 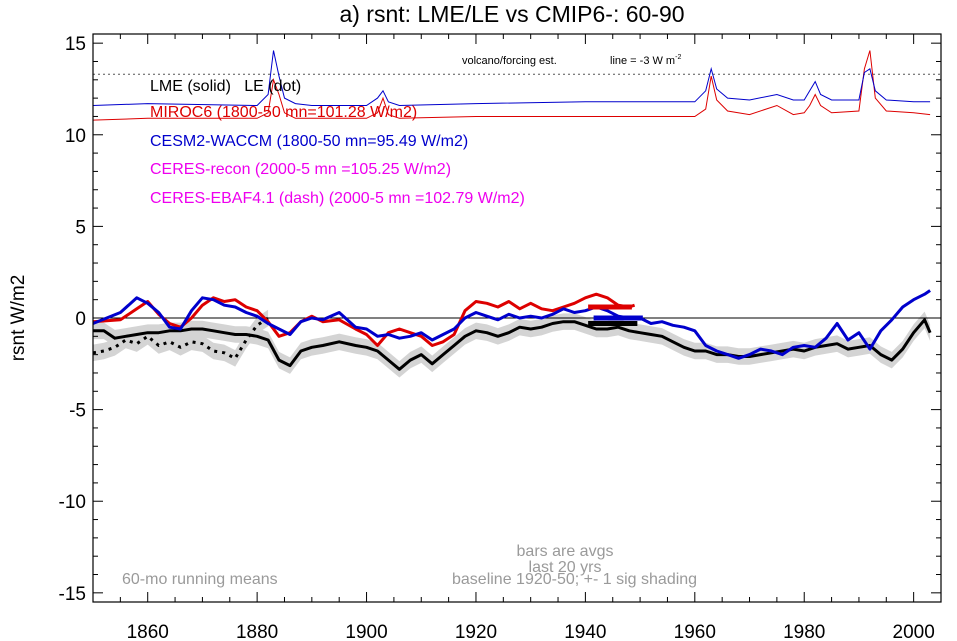 I want to click on running-means-note: 60-mo running means, so click(x=200, y=579).